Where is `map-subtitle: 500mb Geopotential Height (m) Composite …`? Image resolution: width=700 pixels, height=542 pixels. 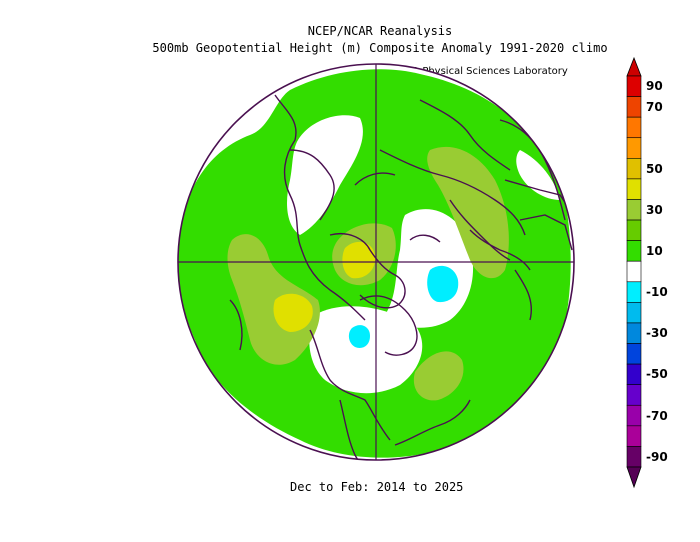 map-subtitle: 500mb Geopotential Height (m) Composite … is located at coordinates (380, 48).